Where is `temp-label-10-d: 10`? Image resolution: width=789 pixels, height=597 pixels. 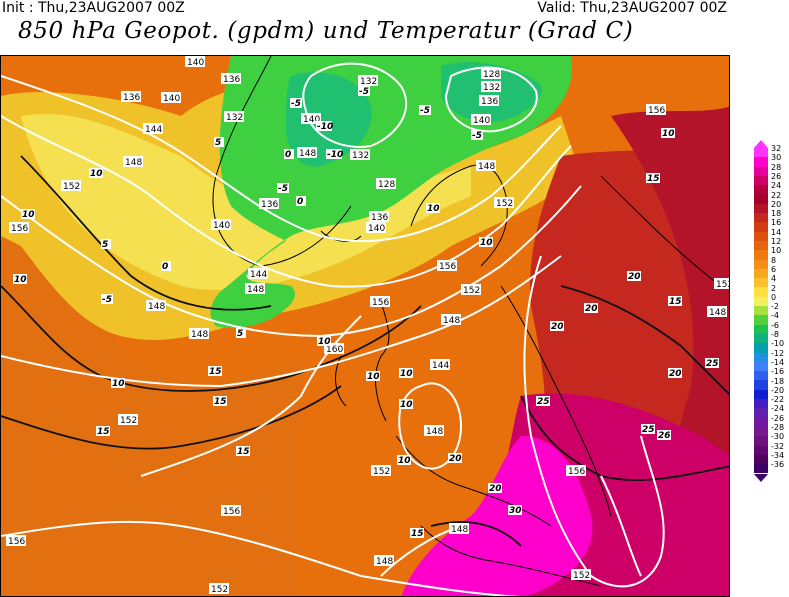 temp-label-10-d: 10 is located at coordinates (433, 208).